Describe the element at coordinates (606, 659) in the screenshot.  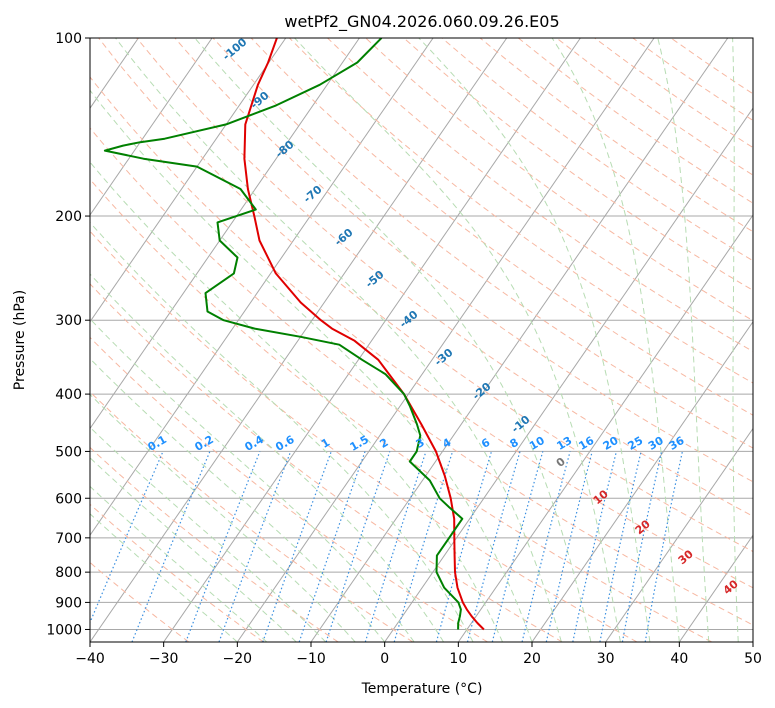
I see `x-tick-label: 30` at that location.